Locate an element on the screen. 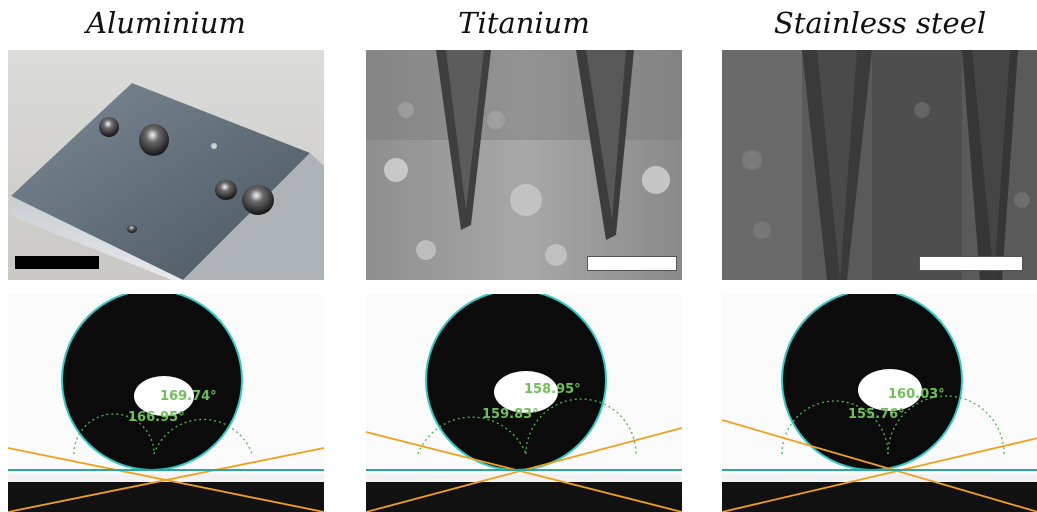  angle-label-top: 158.95° is located at coordinates (552, 389).